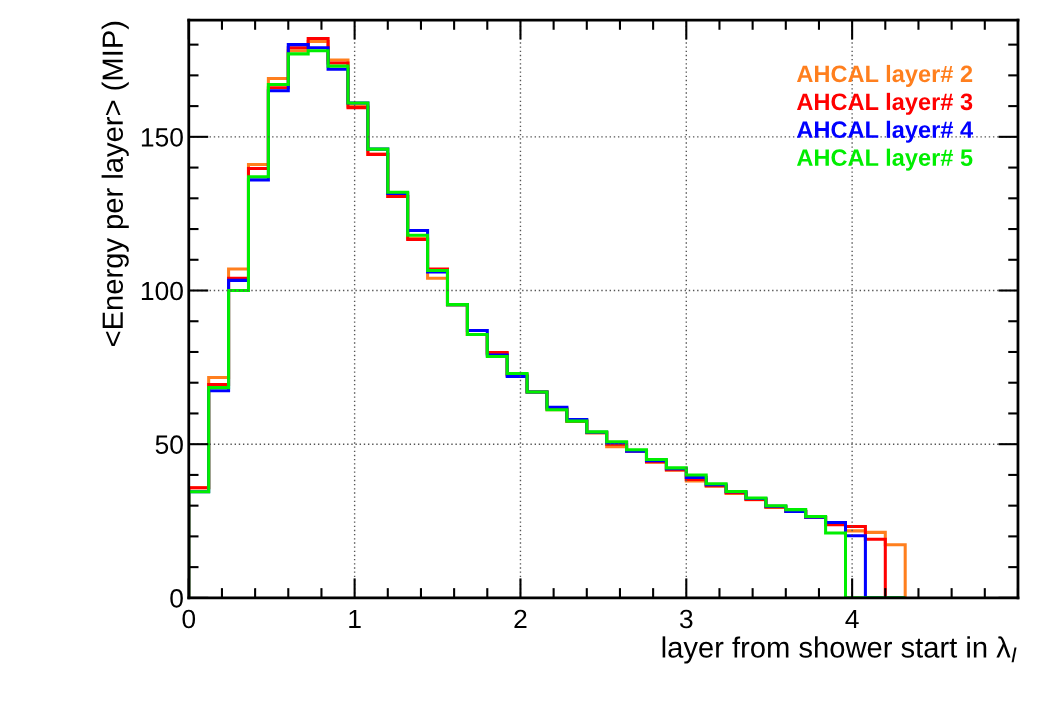 This screenshot has width=1043, height=716. What do you see at coordinates (115, 184) in the screenshot?
I see `y-axis-title: <Energy per layer> (MIP)` at bounding box center [115, 184].